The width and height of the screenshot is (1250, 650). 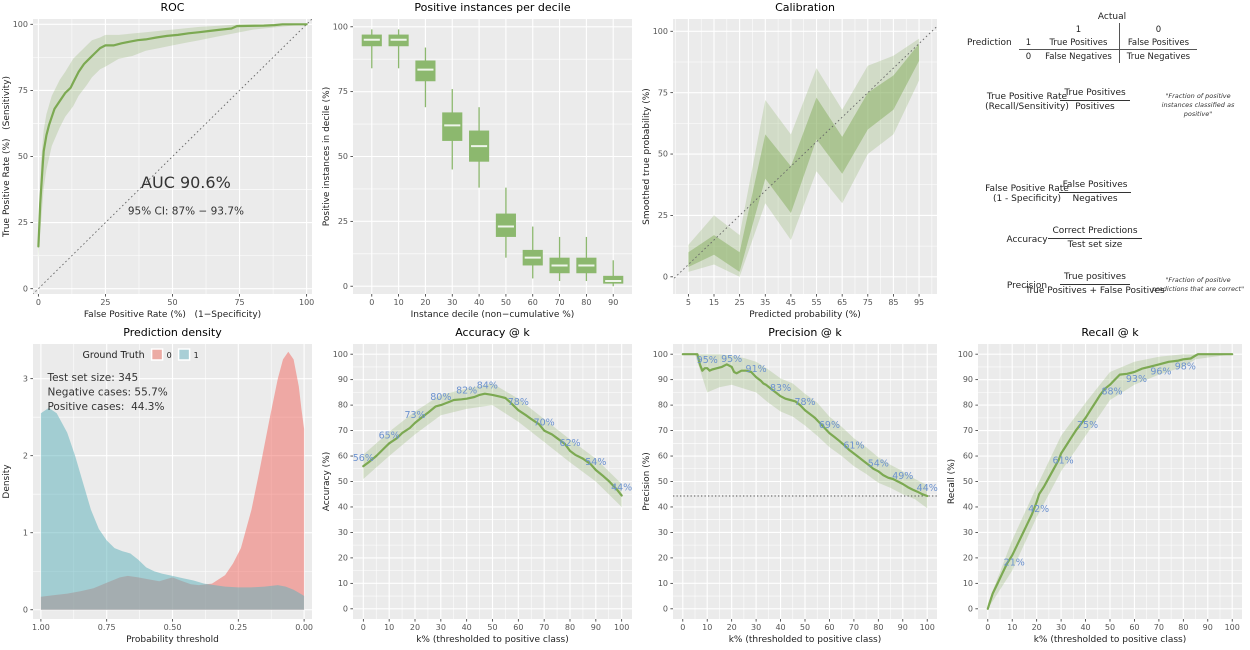 I want to click on formula-numerator: True Positives, so click(x=1095, y=94).